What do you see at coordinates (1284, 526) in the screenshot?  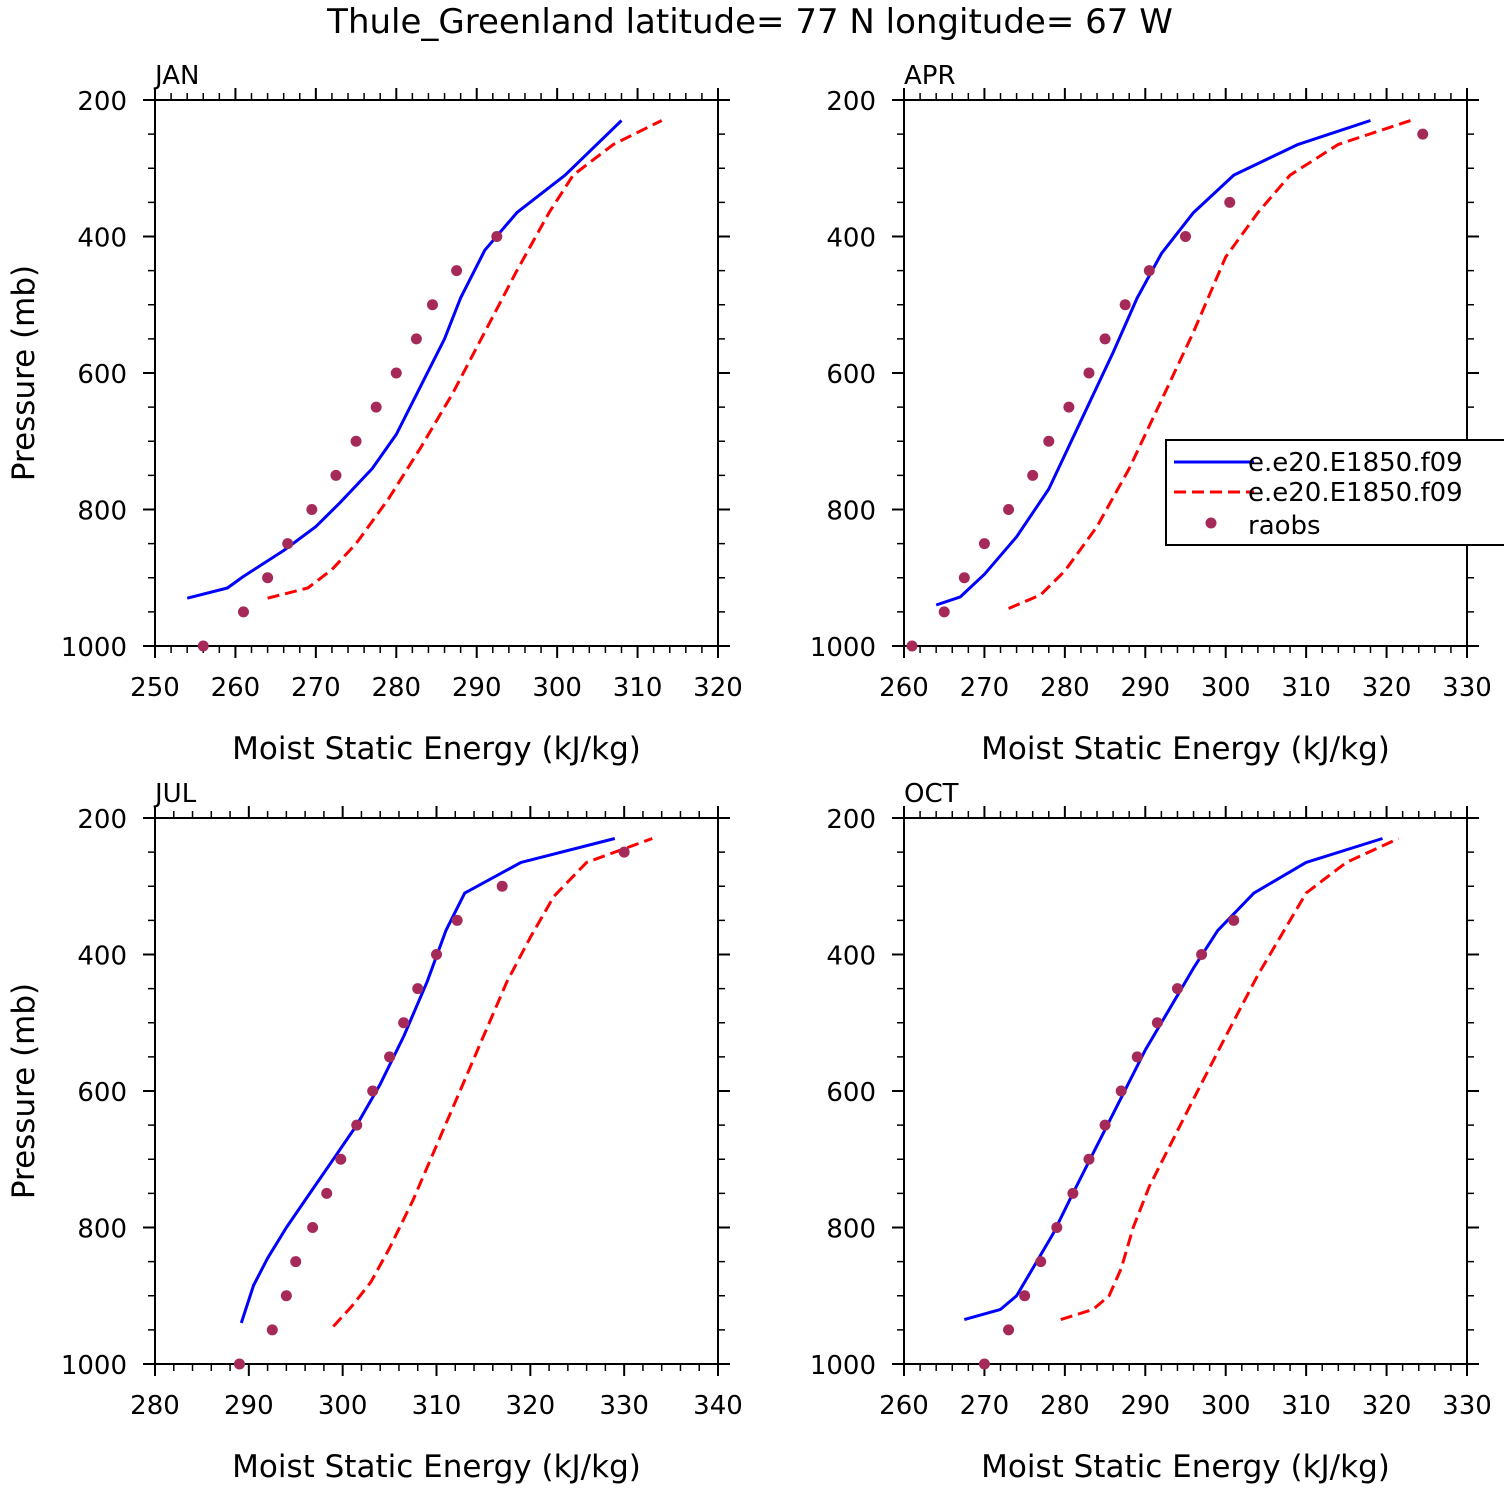 I see `legend-entry-label: raobs` at bounding box center [1284, 526].